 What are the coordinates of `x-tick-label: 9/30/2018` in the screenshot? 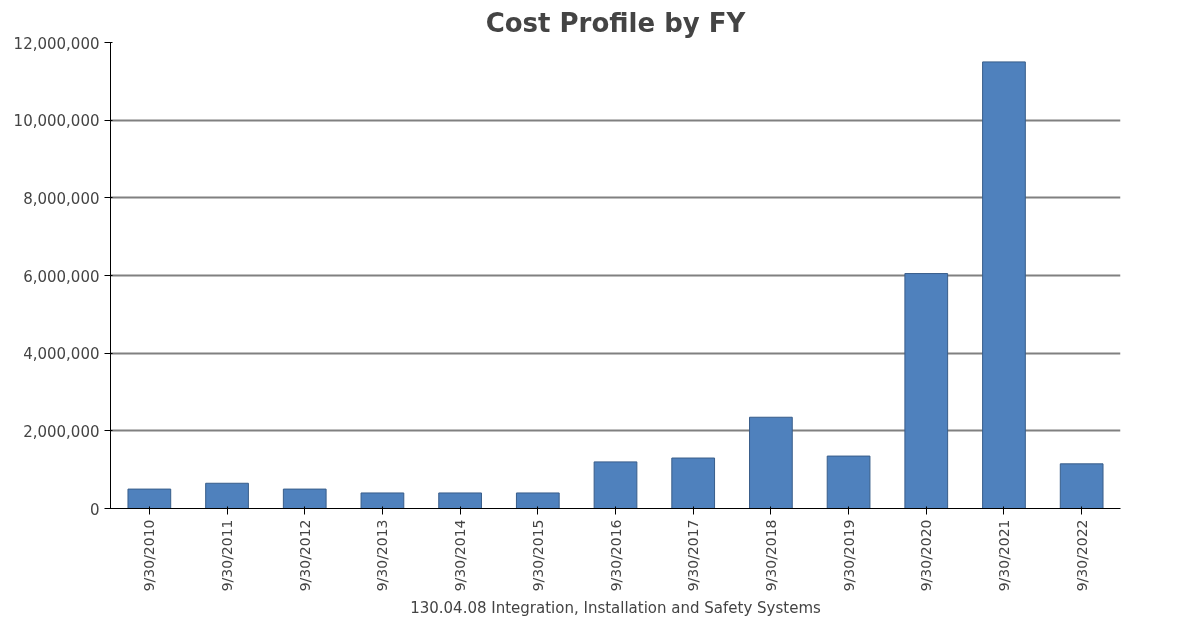 It's located at (770, 555).